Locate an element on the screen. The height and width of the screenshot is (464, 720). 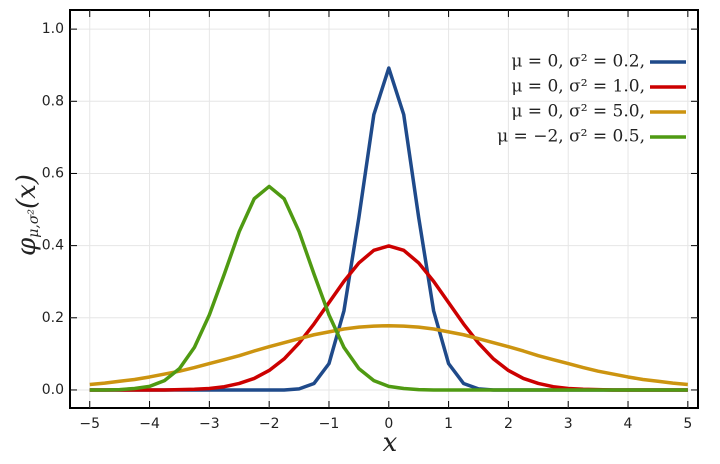
y-label-symbol: φ is located at coordinates (27, 246).